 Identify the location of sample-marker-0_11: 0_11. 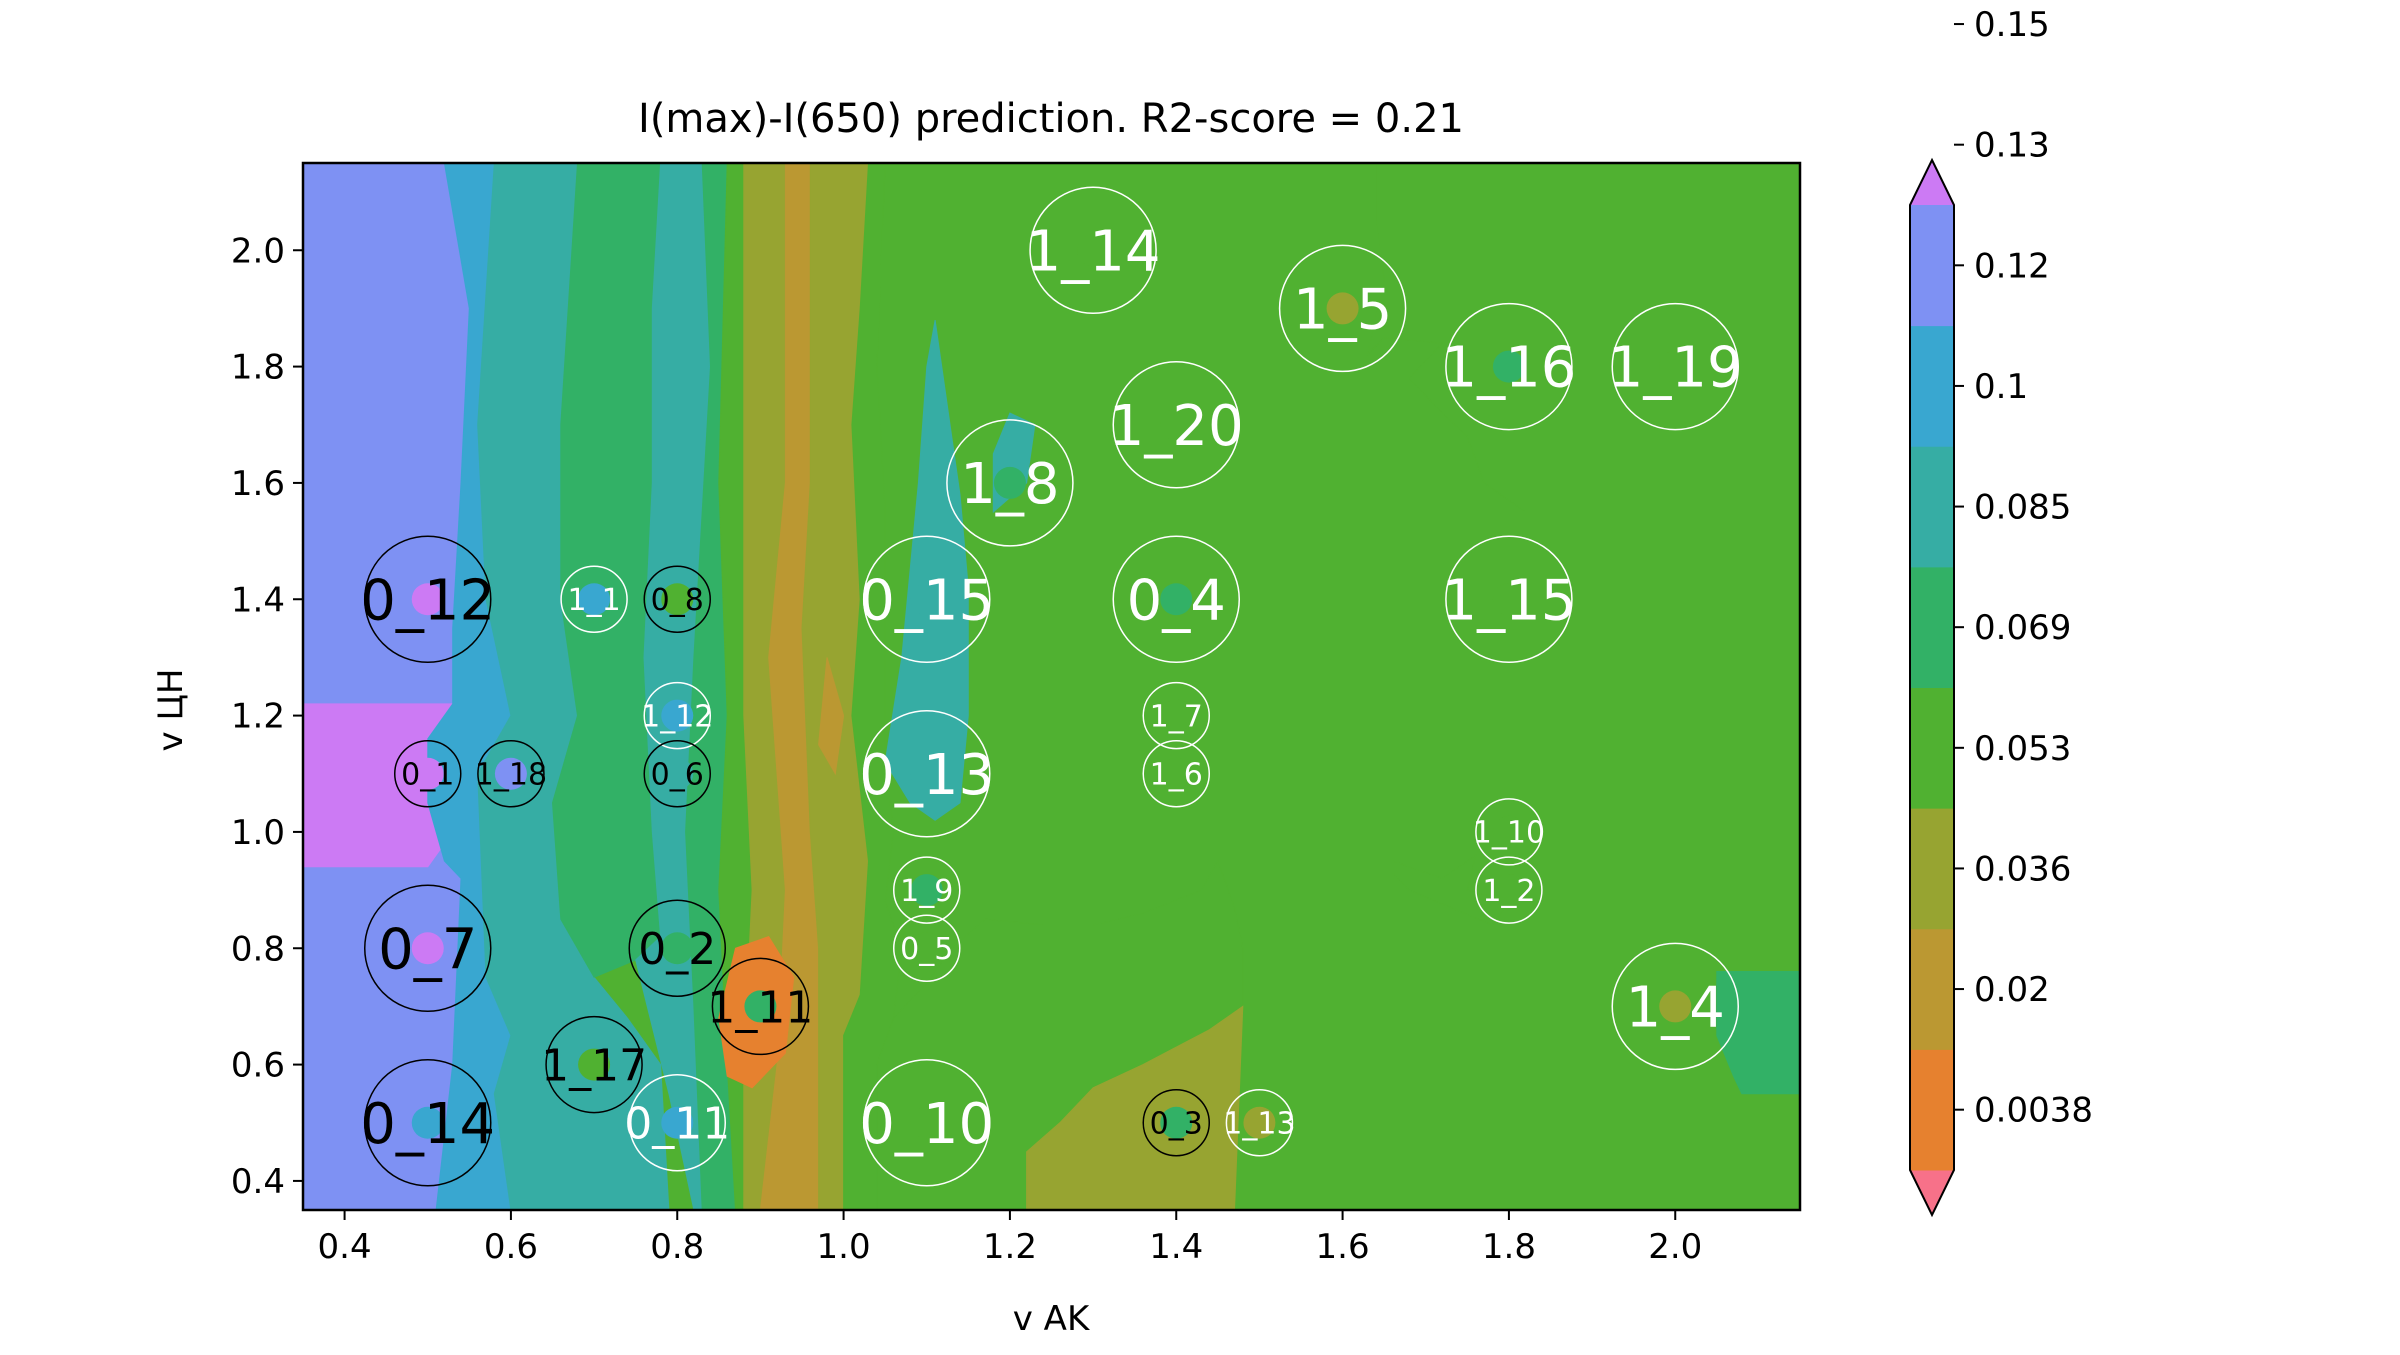
(677, 1123).